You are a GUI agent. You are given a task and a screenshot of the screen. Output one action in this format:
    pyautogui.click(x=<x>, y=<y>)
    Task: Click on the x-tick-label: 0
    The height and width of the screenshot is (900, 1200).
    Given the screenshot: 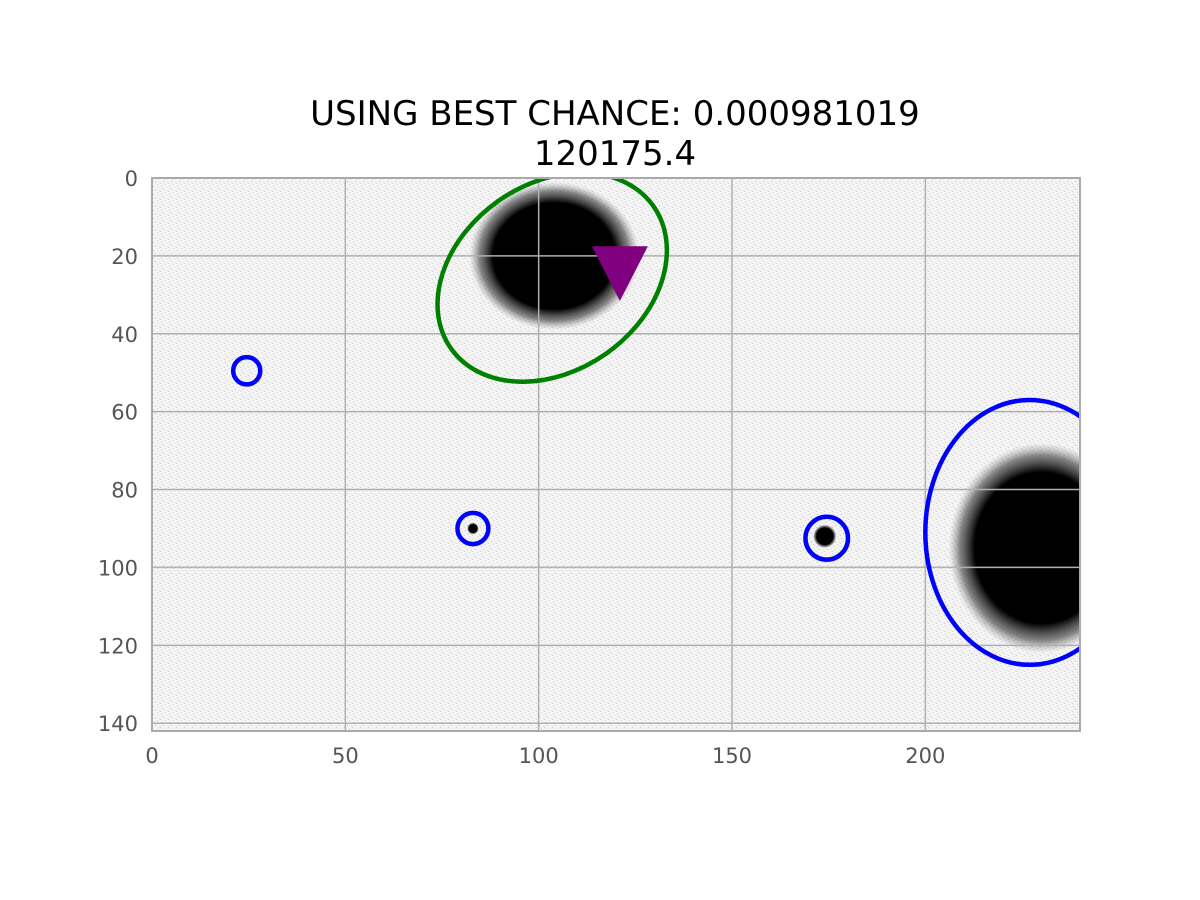 What is the action you would take?
    pyautogui.click(x=151, y=756)
    